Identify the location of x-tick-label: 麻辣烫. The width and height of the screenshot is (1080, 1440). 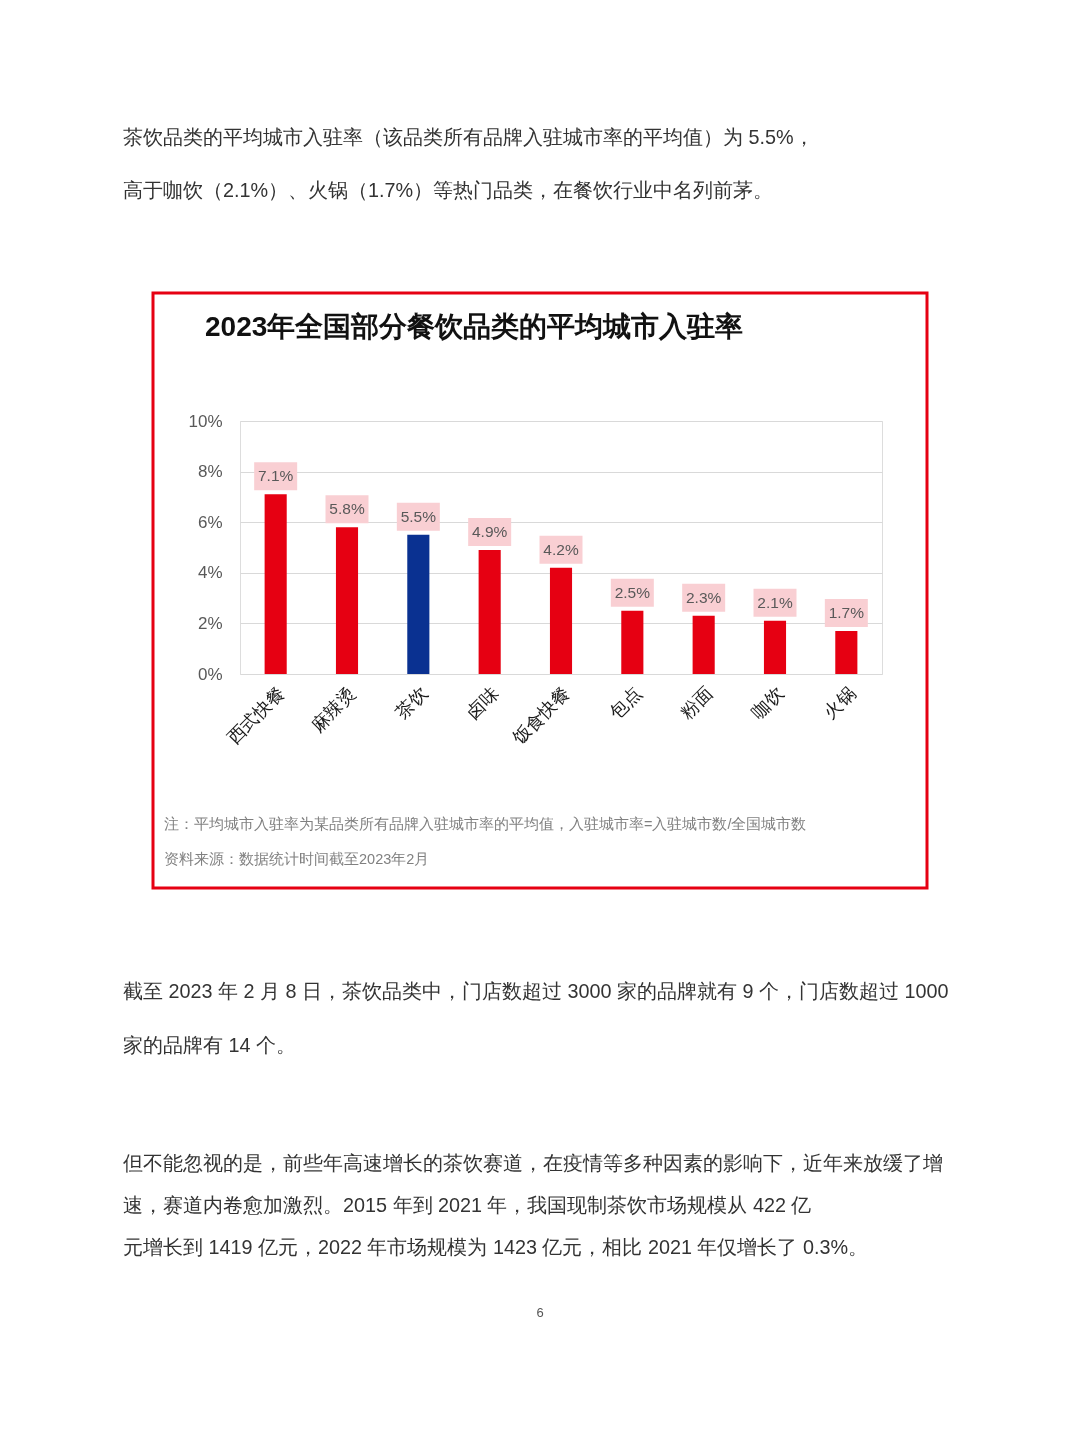
(333, 709).